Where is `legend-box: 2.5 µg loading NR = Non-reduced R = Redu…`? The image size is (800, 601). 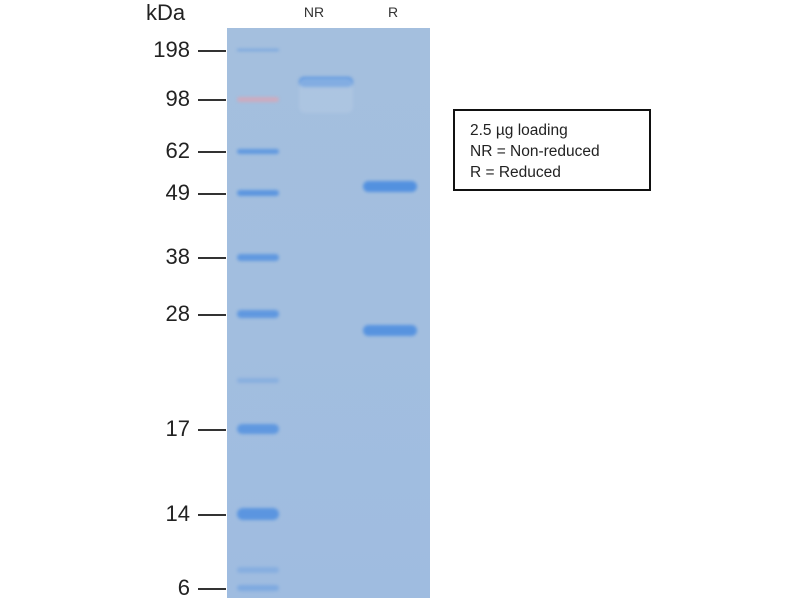 legend-box: 2.5 µg loading NR = Non-reduced R = Redu… is located at coordinates (552, 150).